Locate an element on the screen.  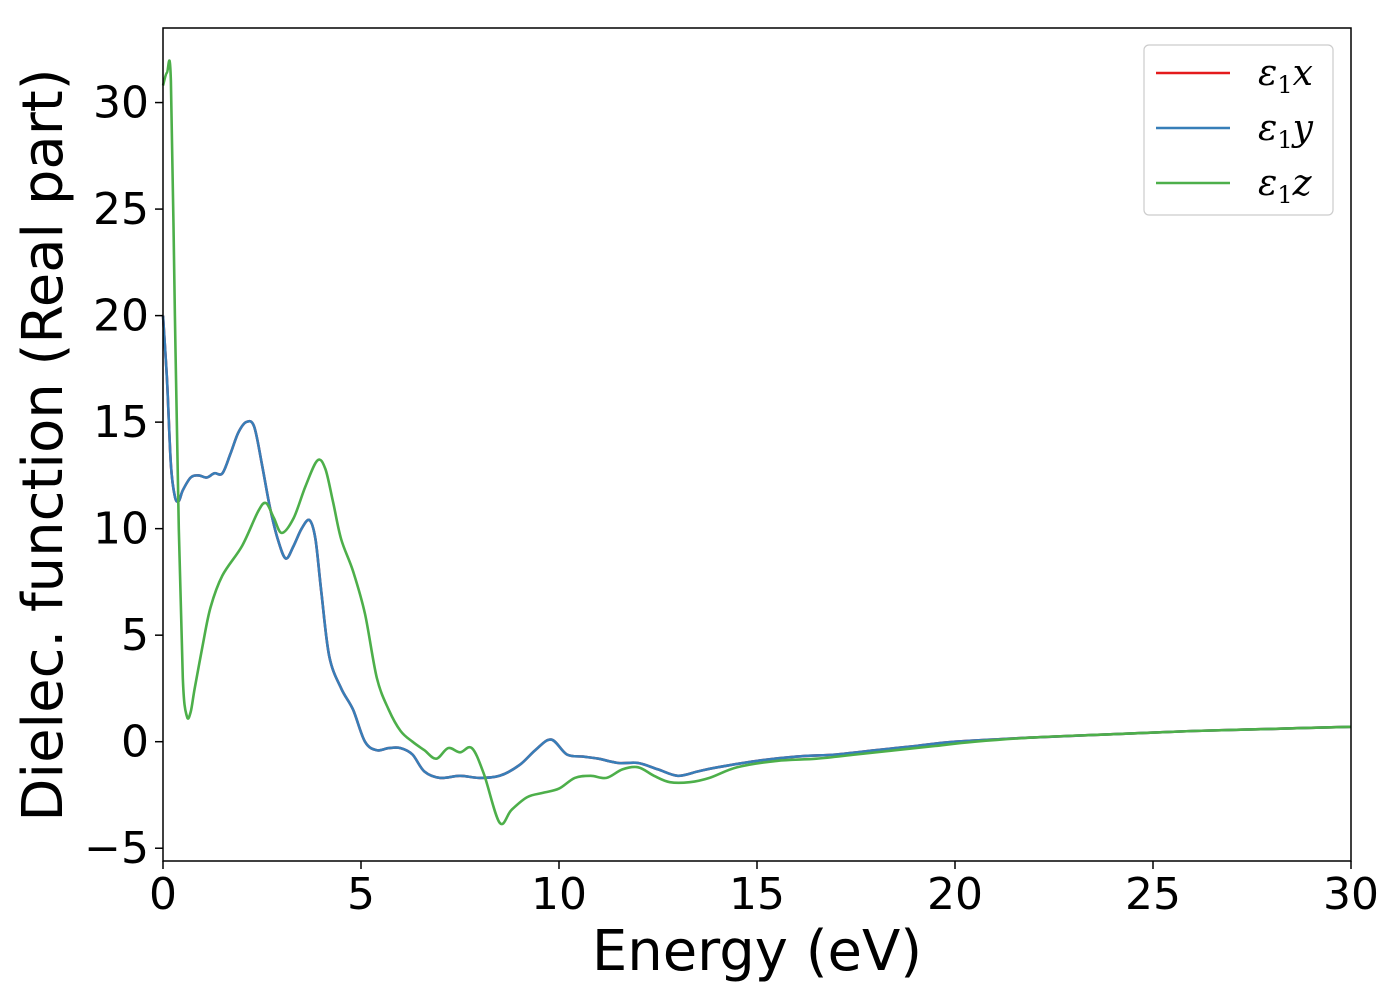
x-tick-label: 0 is located at coordinates (163, 894).